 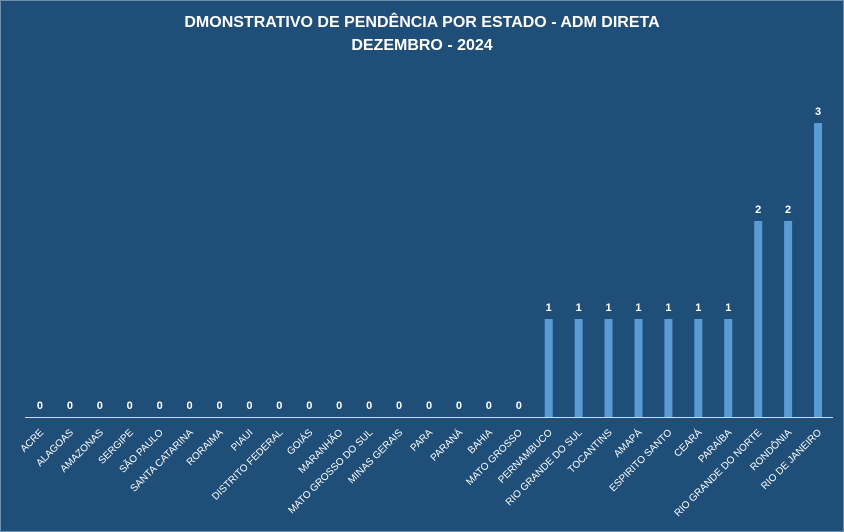 I want to click on x-tick-label: MINAS GERAIS, so click(x=375, y=456).